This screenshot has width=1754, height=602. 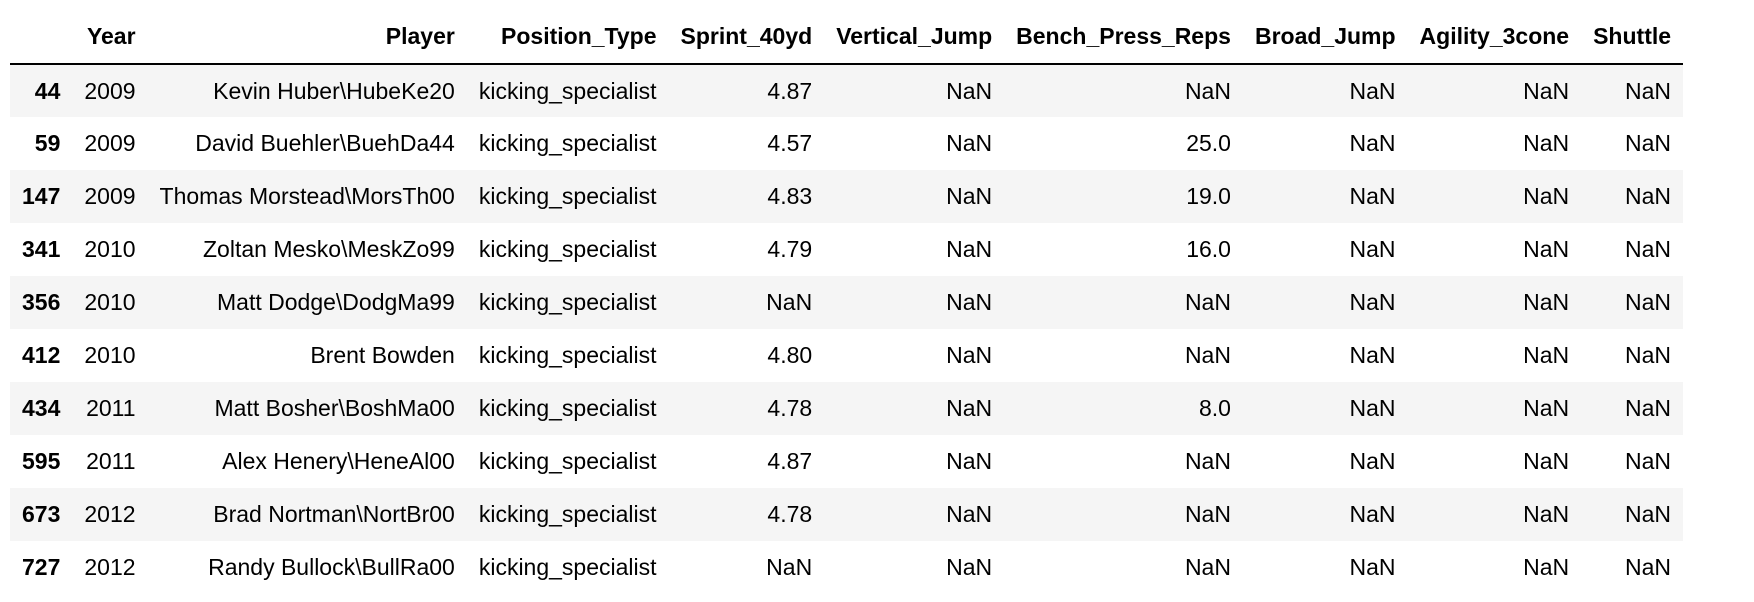 I want to click on cell-player: Brad Nortman\NortBr00, so click(x=334, y=514).